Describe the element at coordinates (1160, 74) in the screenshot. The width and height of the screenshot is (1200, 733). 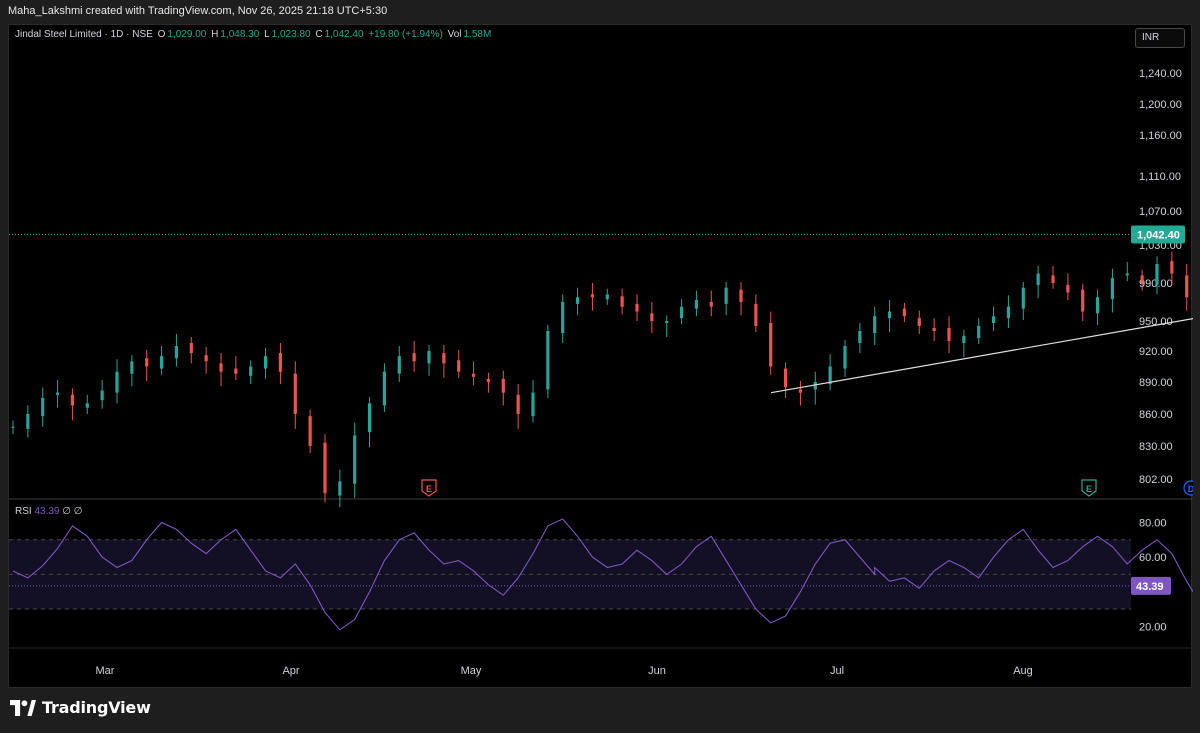
I see `price-axis-tick: 1,240.00` at that location.